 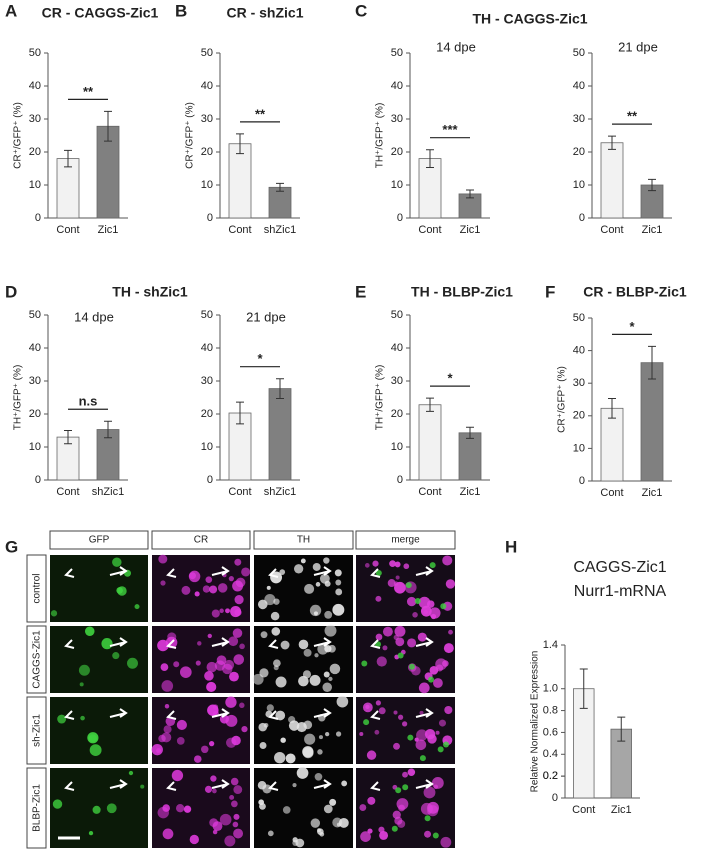 What do you see at coordinates (150, 292) in the screenshot?
I see `chart-title: TH - shZic1` at bounding box center [150, 292].